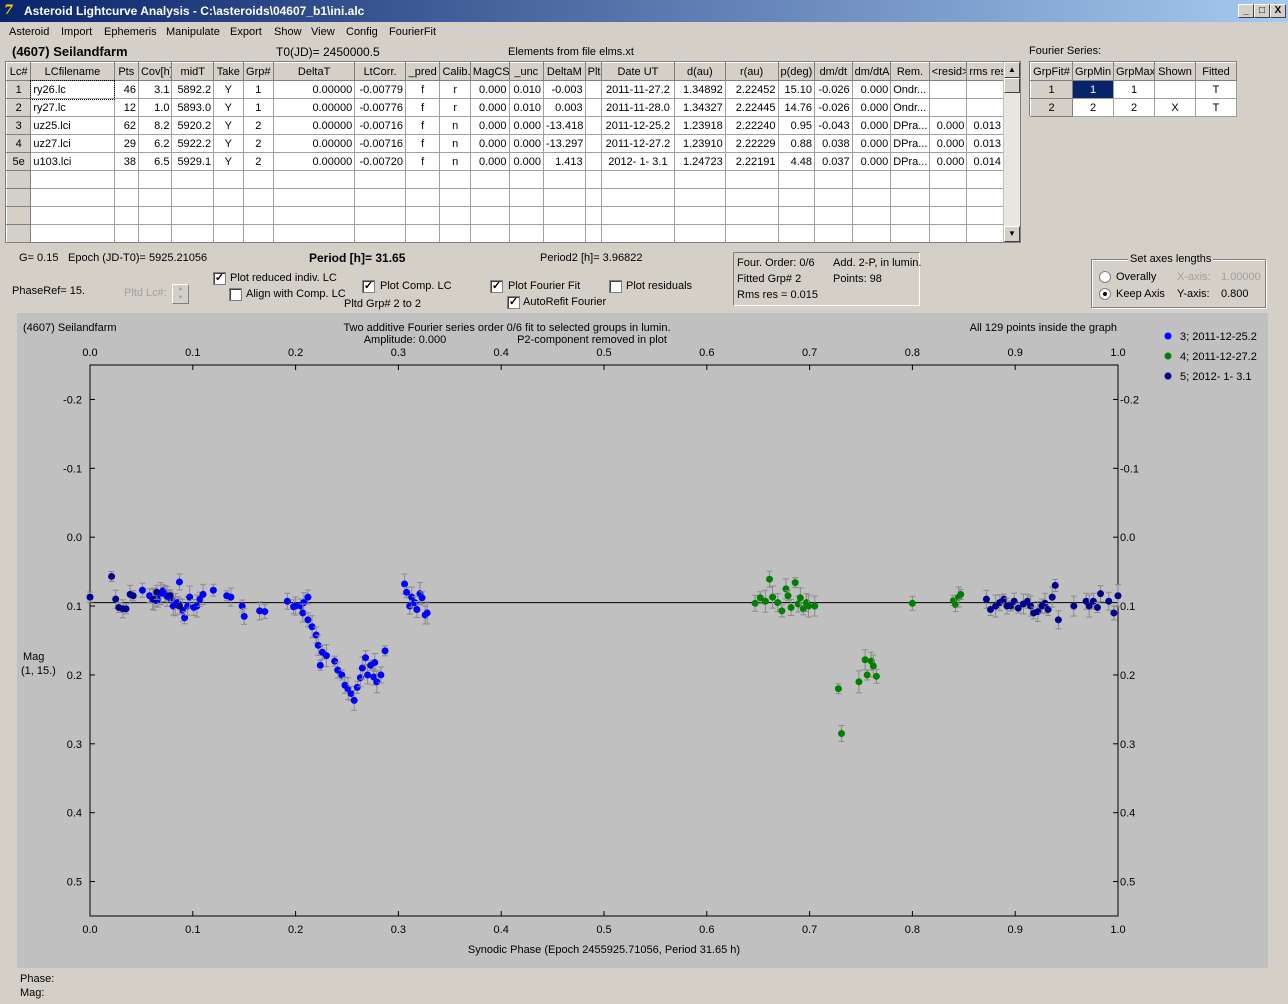  I want to click on menu-export: Export, so click(246, 32).